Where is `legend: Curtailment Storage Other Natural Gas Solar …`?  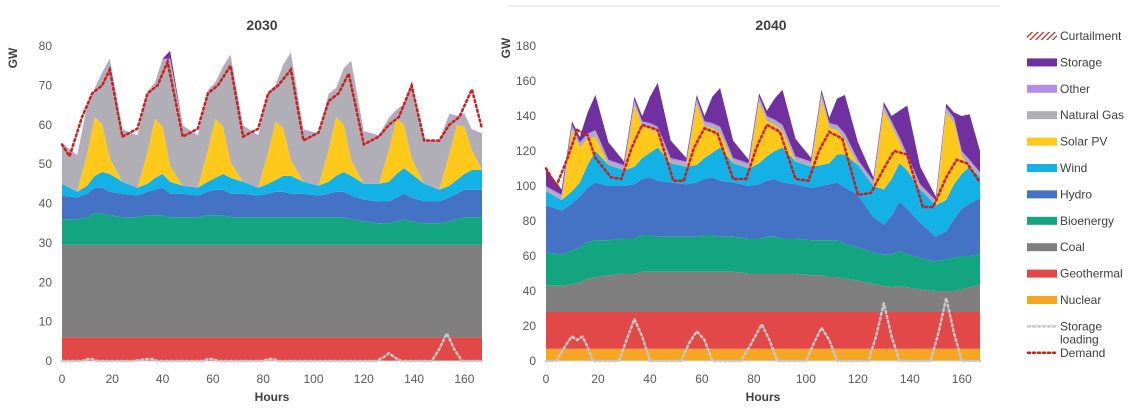
legend: Curtailment Storage Other Natural Gas Solar … is located at coordinates (1075, 194).